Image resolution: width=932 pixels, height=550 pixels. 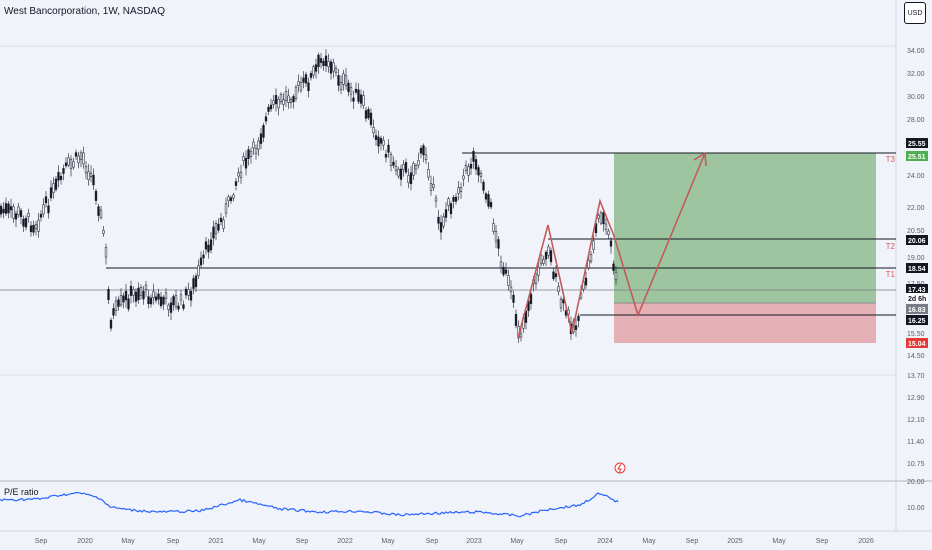 I want to click on price-axis-label: 20.50, so click(x=916, y=231).